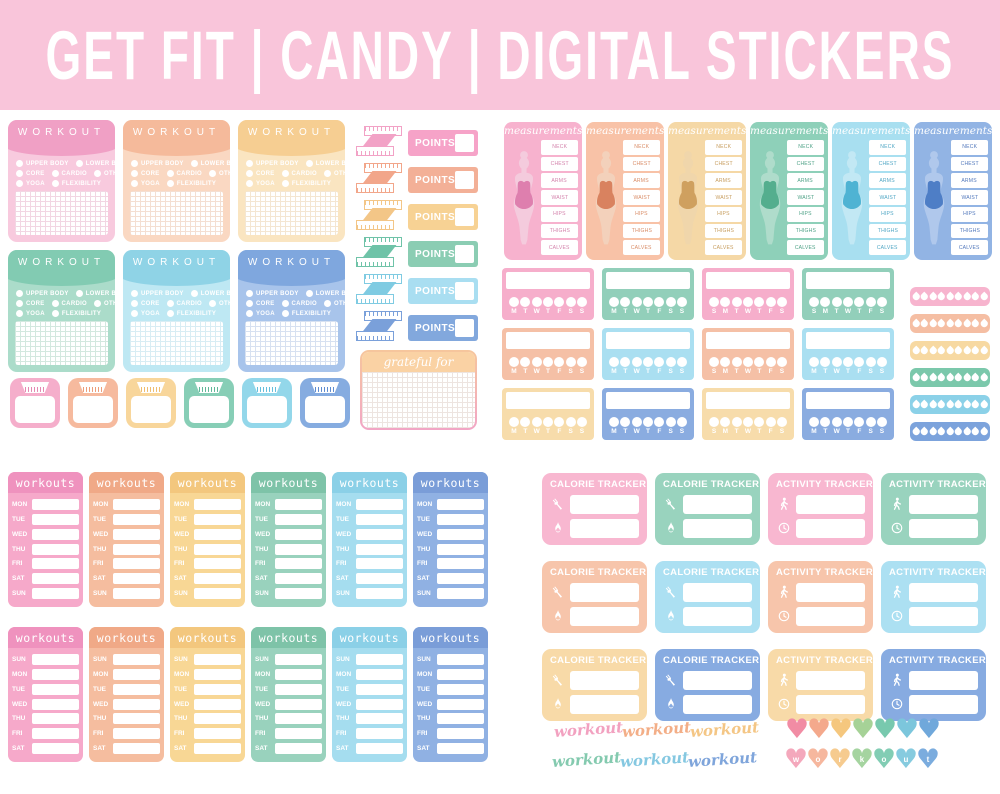 This screenshot has height=794, width=1000. I want to click on habit-label-box, so click(648, 400).